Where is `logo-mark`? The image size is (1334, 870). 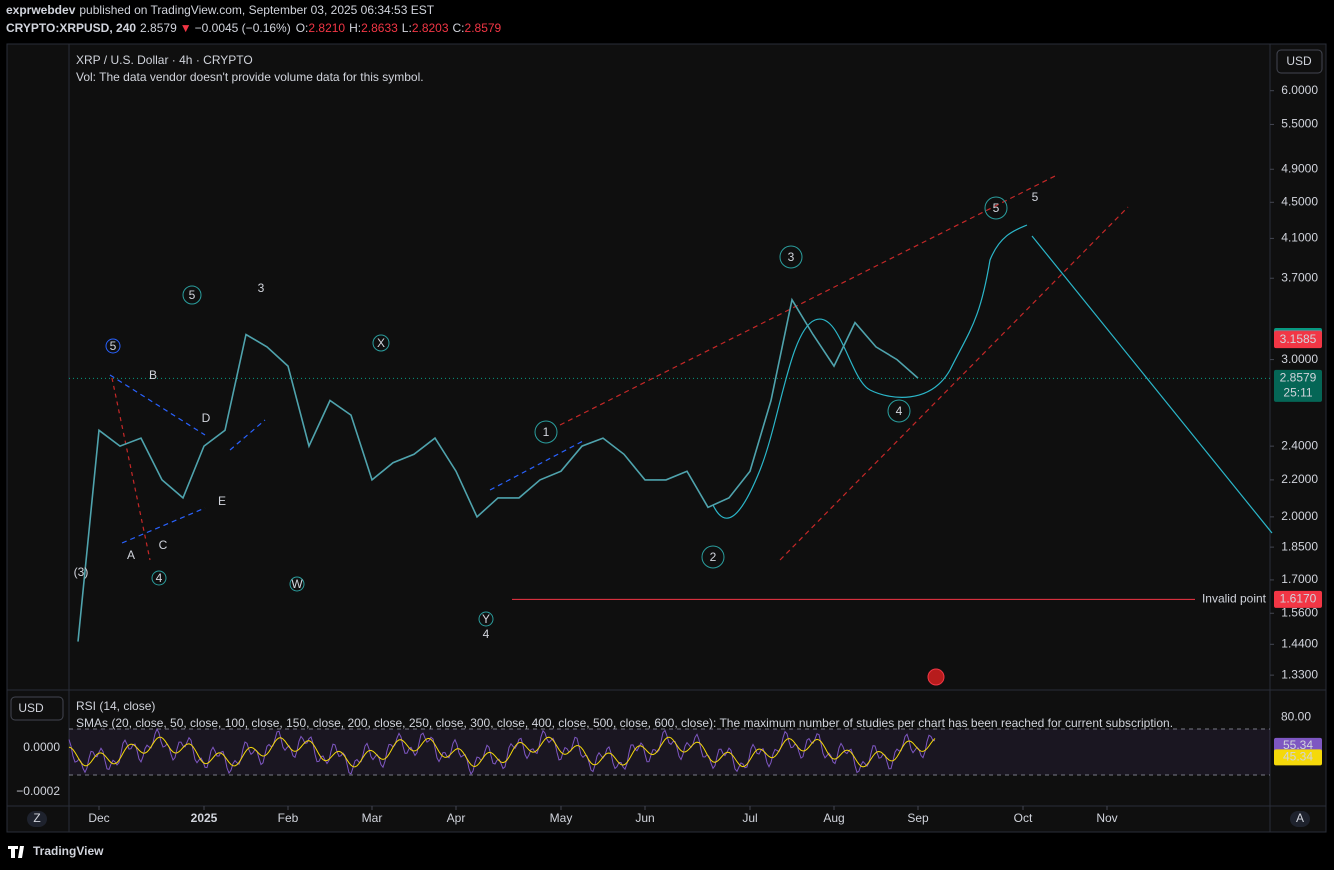 logo-mark is located at coordinates (16, 852).